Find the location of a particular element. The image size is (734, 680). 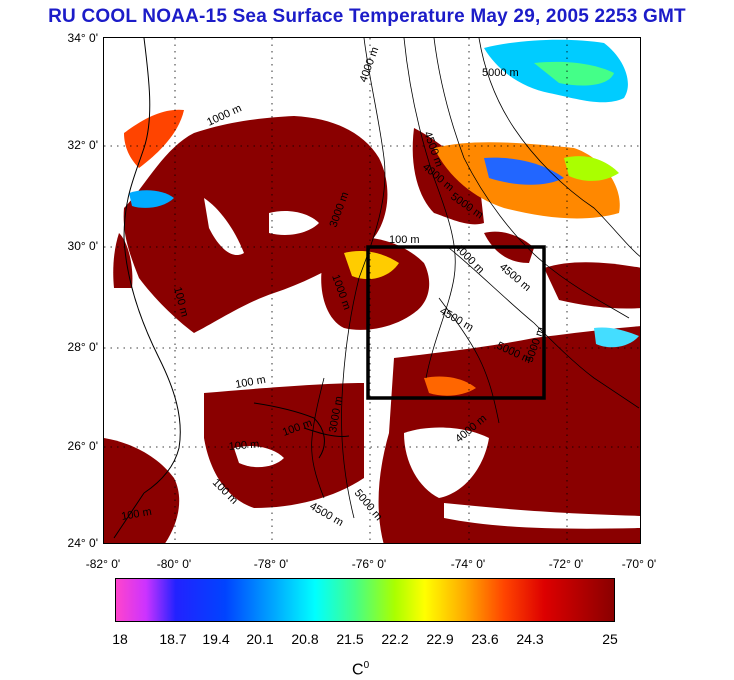

colorbar-tick: 18.7 is located at coordinates (173, 639).